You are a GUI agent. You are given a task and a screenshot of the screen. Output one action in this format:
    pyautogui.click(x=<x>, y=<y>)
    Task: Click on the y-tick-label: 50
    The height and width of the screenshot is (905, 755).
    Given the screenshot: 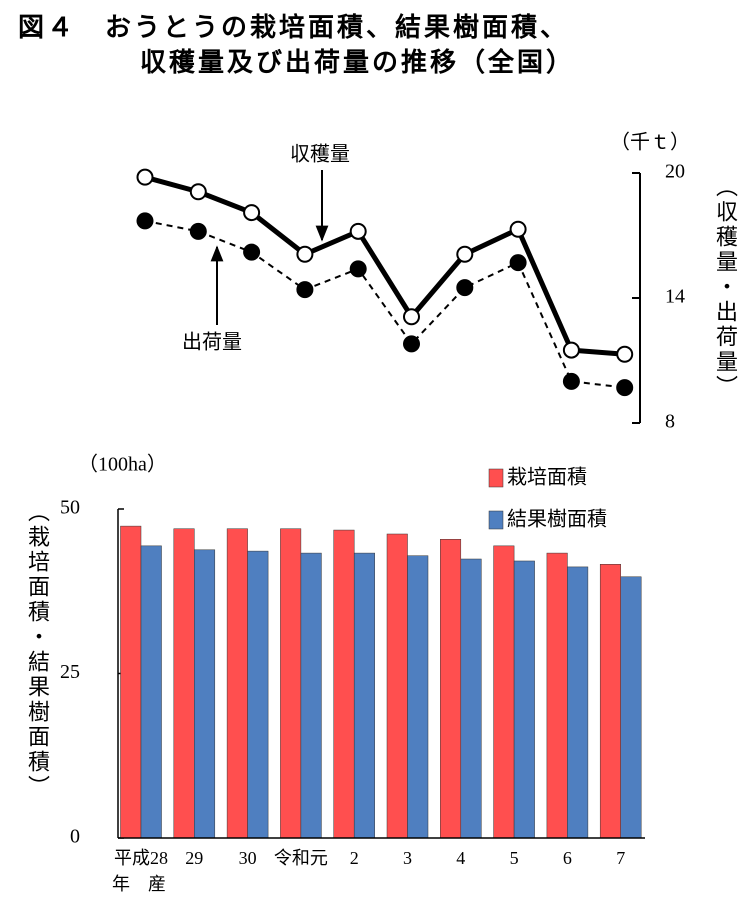 What is the action you would take?
    pyautogui.click(x=70, y=508)
    